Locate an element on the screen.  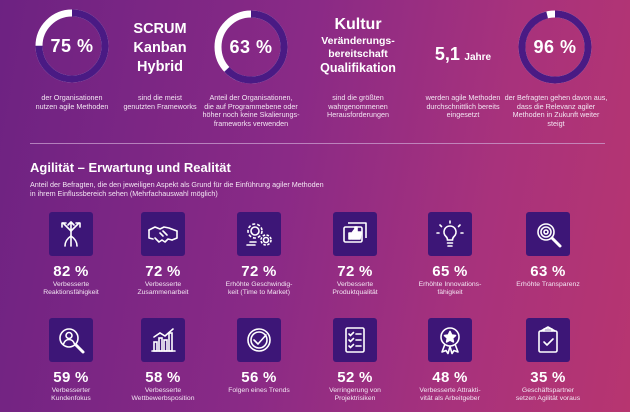
reason-value: 72 % is located at coordinates (163, 271).